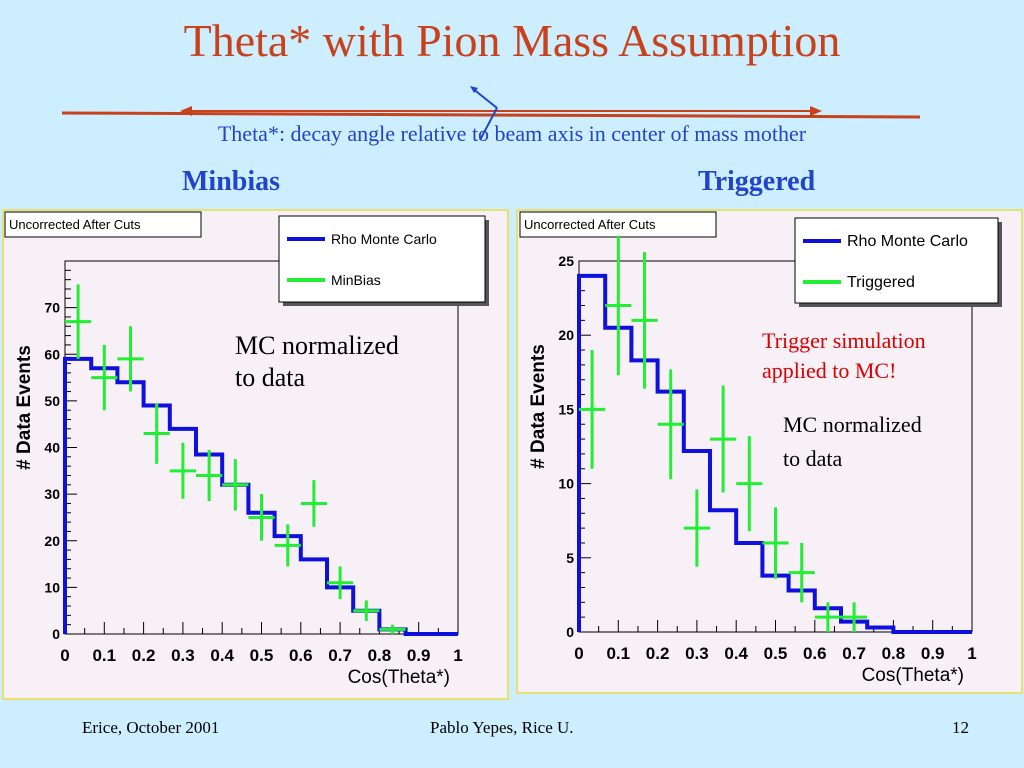  Describe the element at coordinates (570, 558) in the screenshot. I see `y-tick-label: 5` at that location.